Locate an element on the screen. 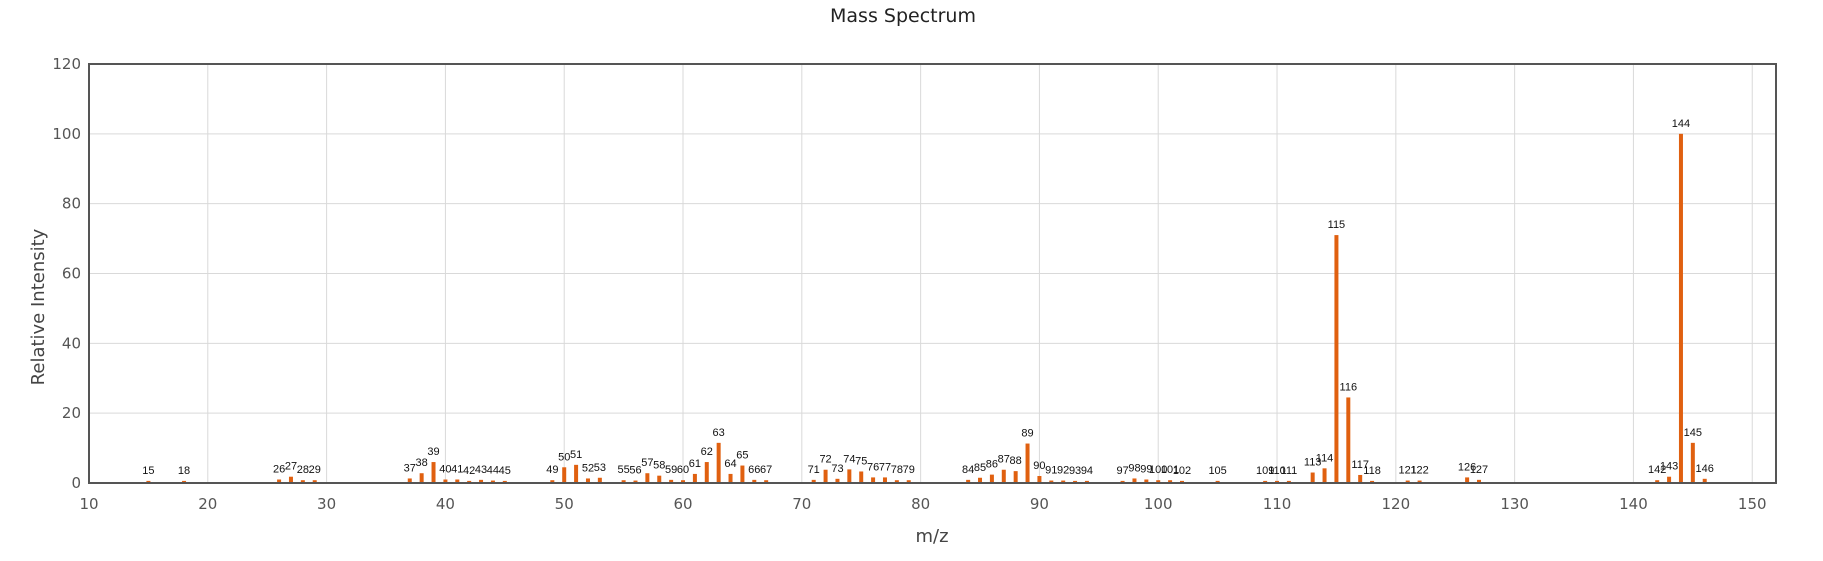 Image resolution: width=1823 pixels, height=561 pixels. y-tick-label: 80 is located at coordinates (71, 204).